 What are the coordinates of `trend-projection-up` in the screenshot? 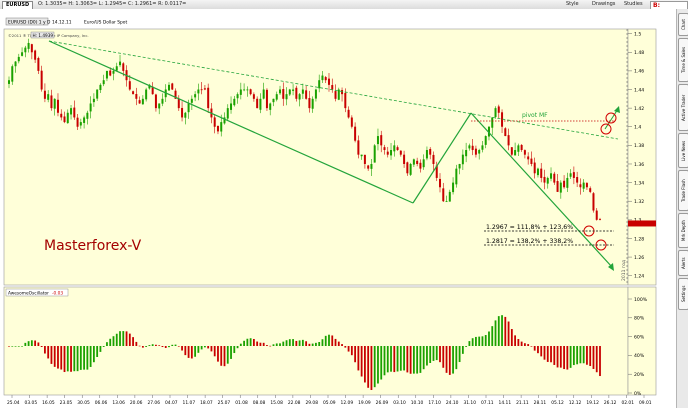 It's located at (611, 119).